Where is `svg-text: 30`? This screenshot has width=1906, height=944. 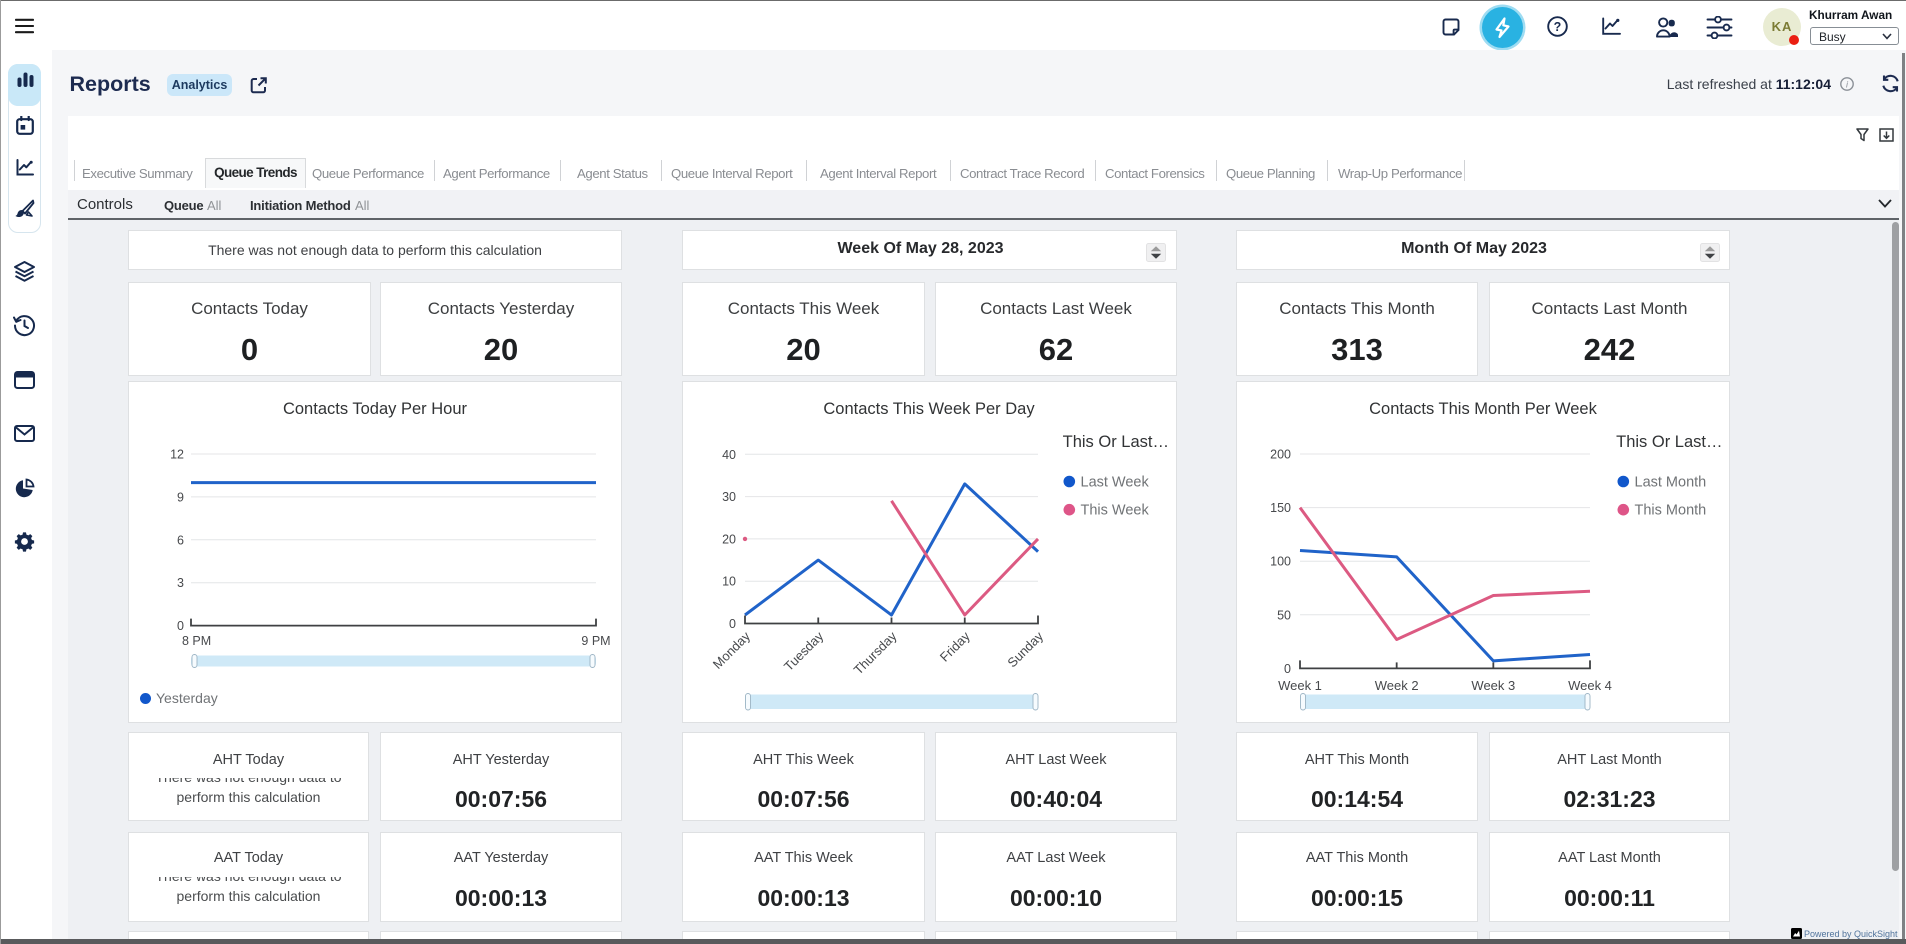 svg-text: 30 is located at coordinates (729, 497).